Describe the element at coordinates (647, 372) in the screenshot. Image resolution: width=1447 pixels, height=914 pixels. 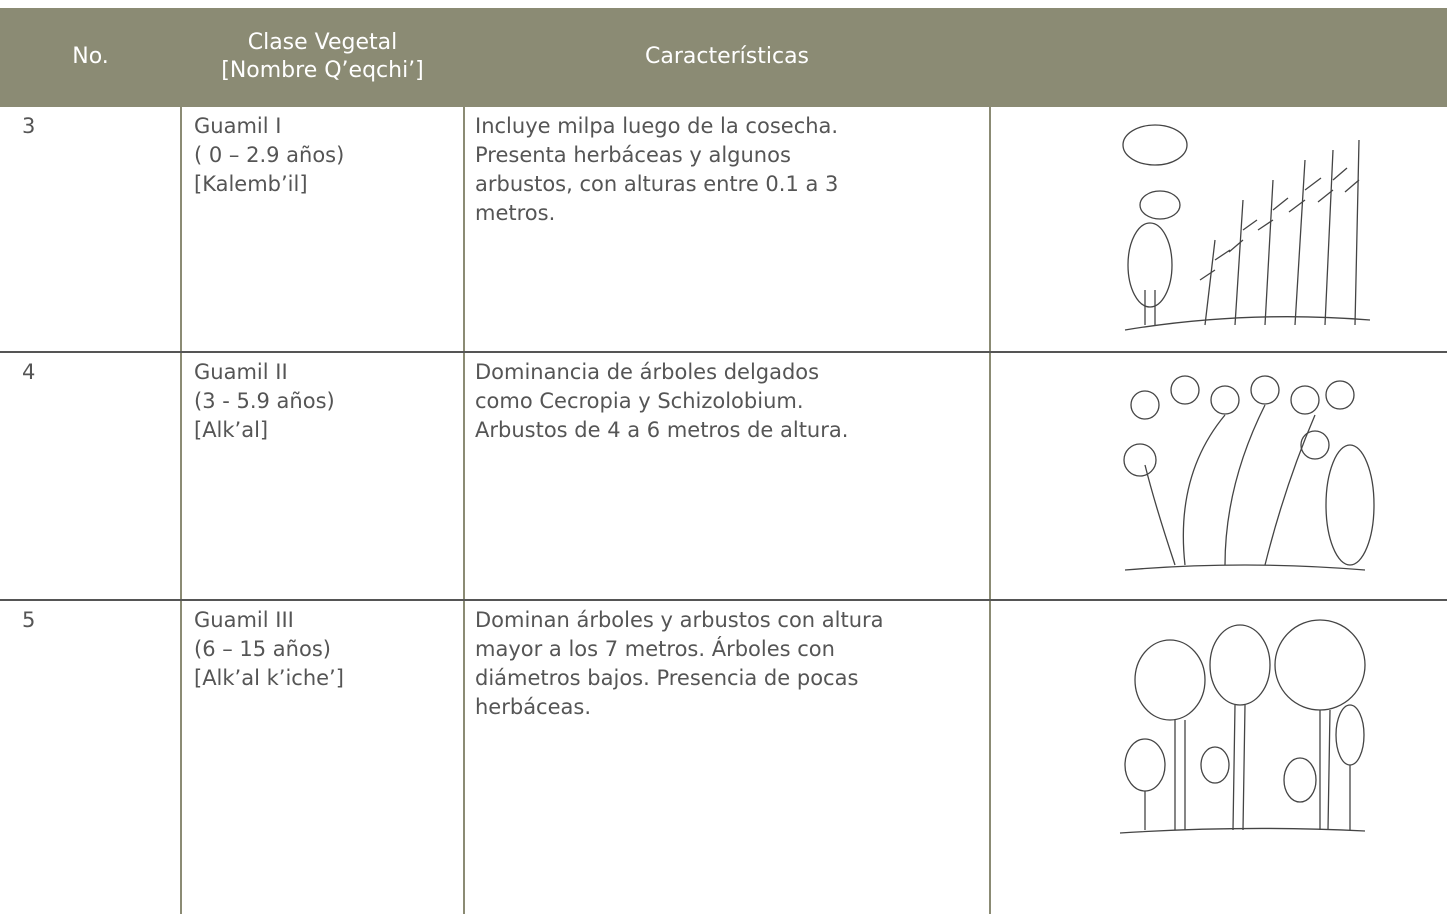
I see `text-line: Dominancia de árboles delgados` at that location.